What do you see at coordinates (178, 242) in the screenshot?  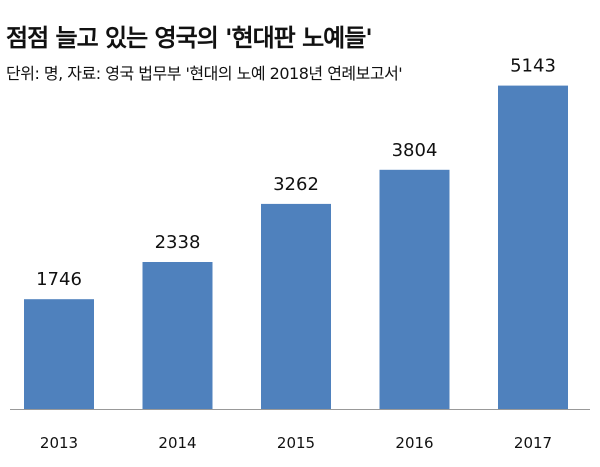 I see `value-label-2014: 2338` at bounding box center [178, 242].